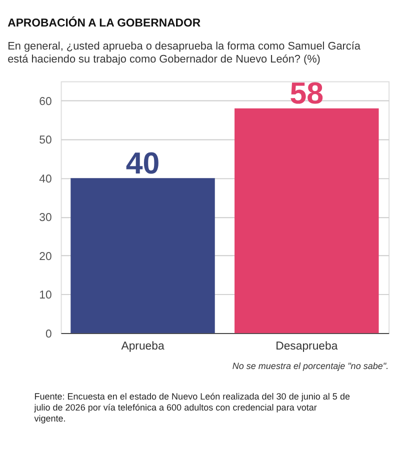 The width and height of the screenshot is (400, 449). Describe the element at coordinates (185, 53) in the screenshot. I see `chart-subtitle: En general, ¿usted aprueba o desaprueba la forma como Samuel García está haciendo su trabajo como Gobernador de Nuevo León? (%)` at that location.